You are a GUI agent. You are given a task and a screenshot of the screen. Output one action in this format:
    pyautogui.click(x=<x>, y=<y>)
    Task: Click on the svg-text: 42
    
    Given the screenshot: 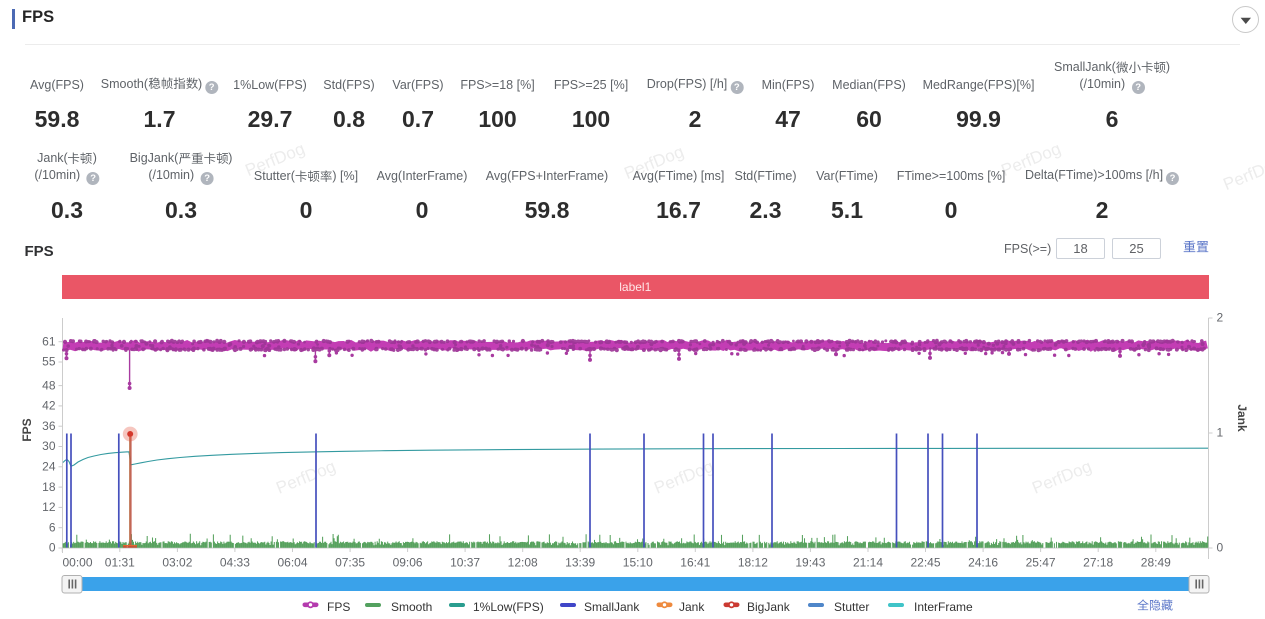 What is the action you would take?
    pyautogui.click(x=49, y=406)
    